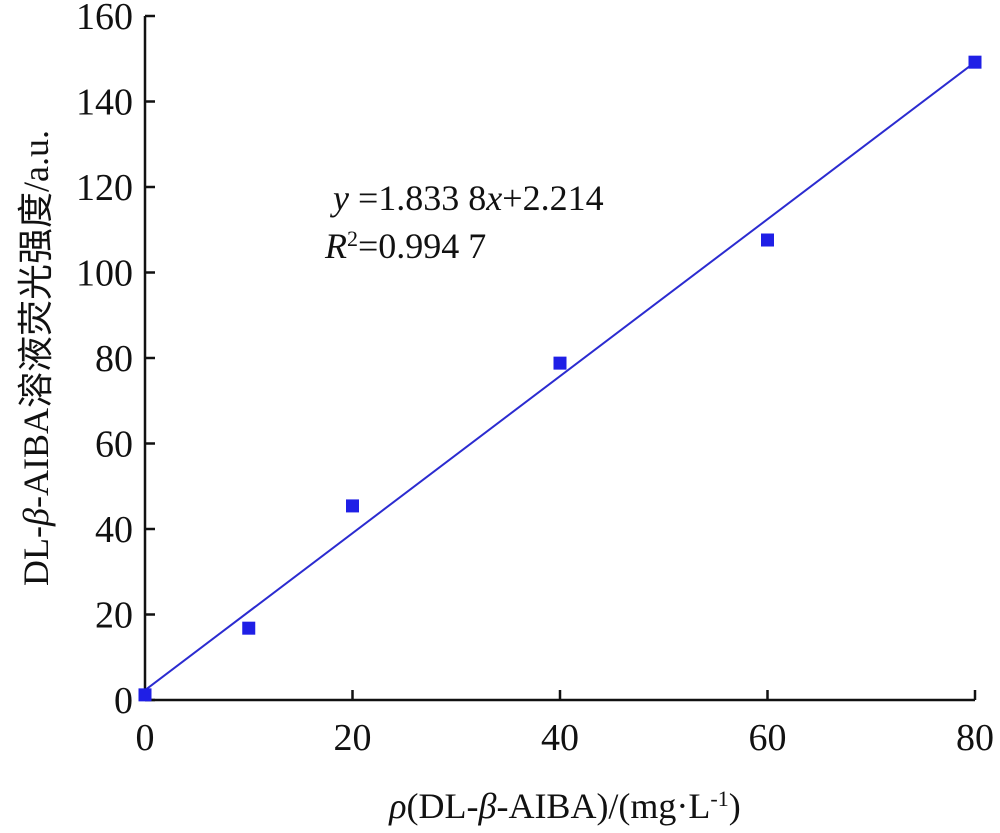  Describe the element at coordinates (123, 701) in the screenshot. I see `y-tick-label: 0` at that location.